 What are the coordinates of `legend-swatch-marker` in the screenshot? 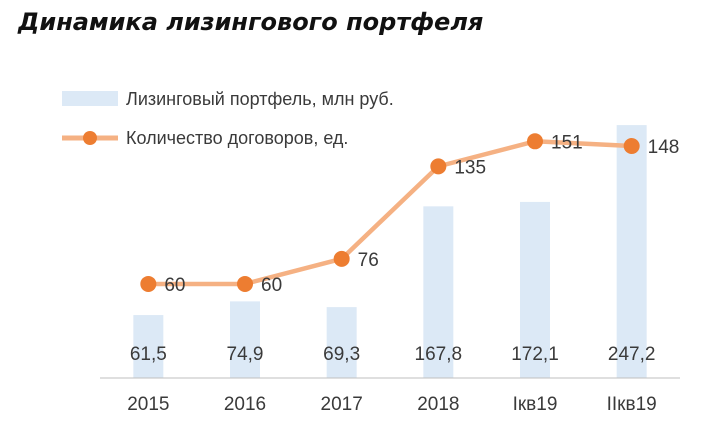 It's located at (90, 138).